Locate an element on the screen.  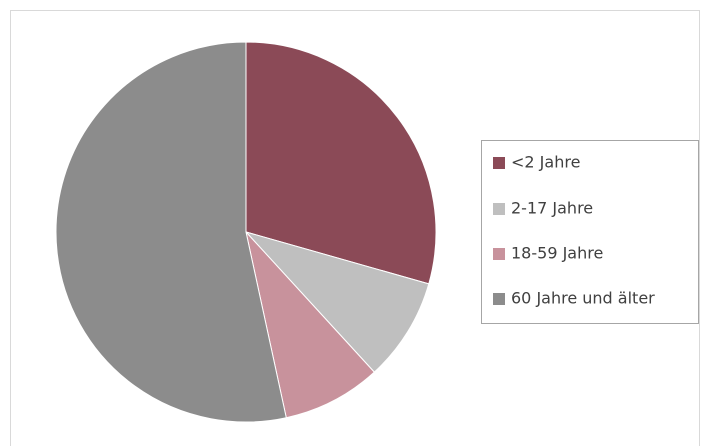
legend-label: <2 Jahre is located at coordinates (545, 162).